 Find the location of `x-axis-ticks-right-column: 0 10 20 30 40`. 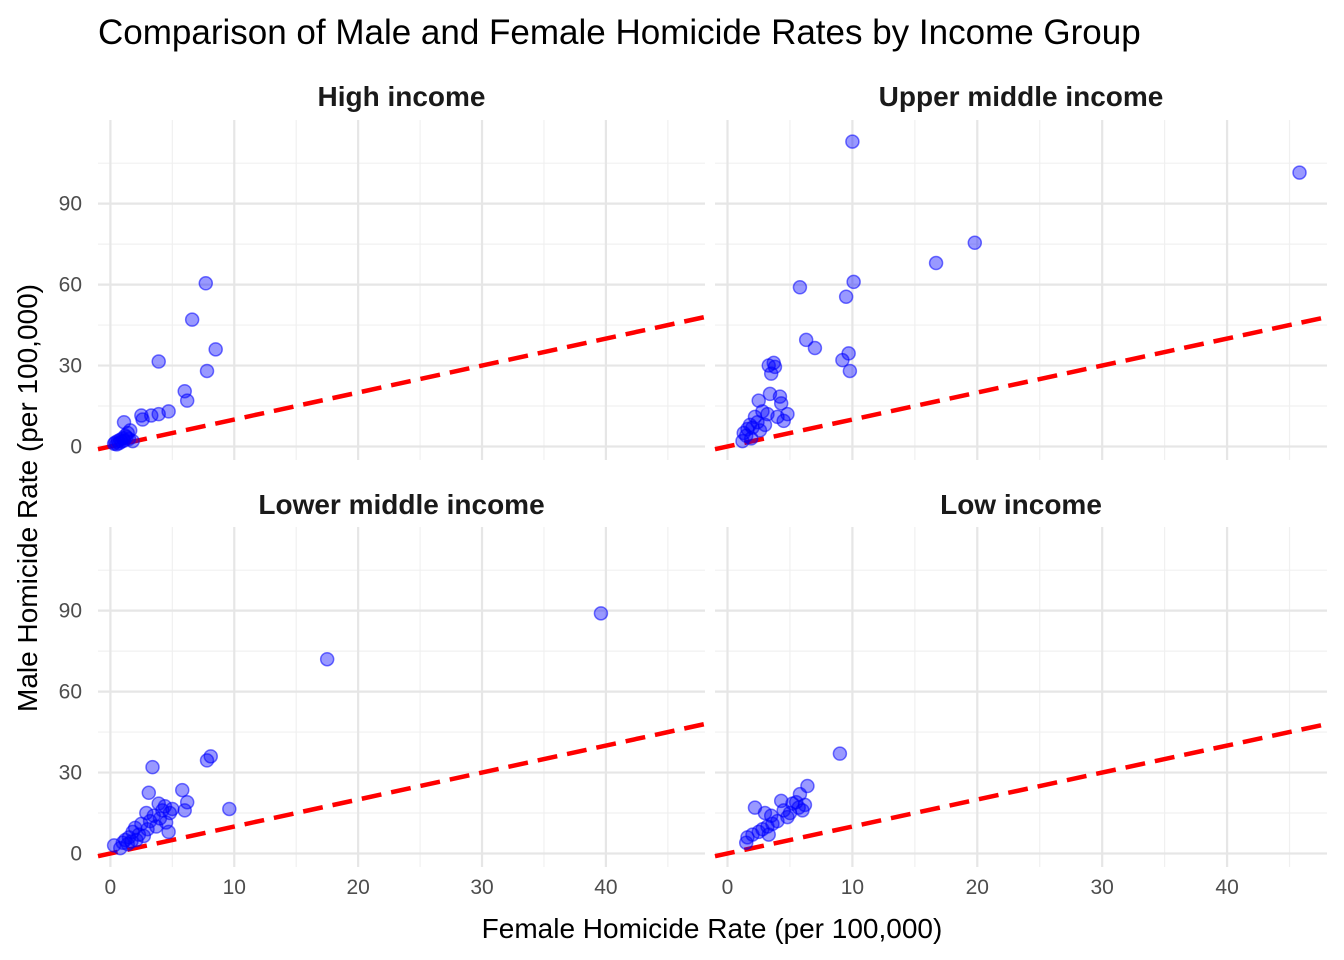

x-axis-ticks-right-column: 0 10 20 30 40 is located at coordinates (980, 887).